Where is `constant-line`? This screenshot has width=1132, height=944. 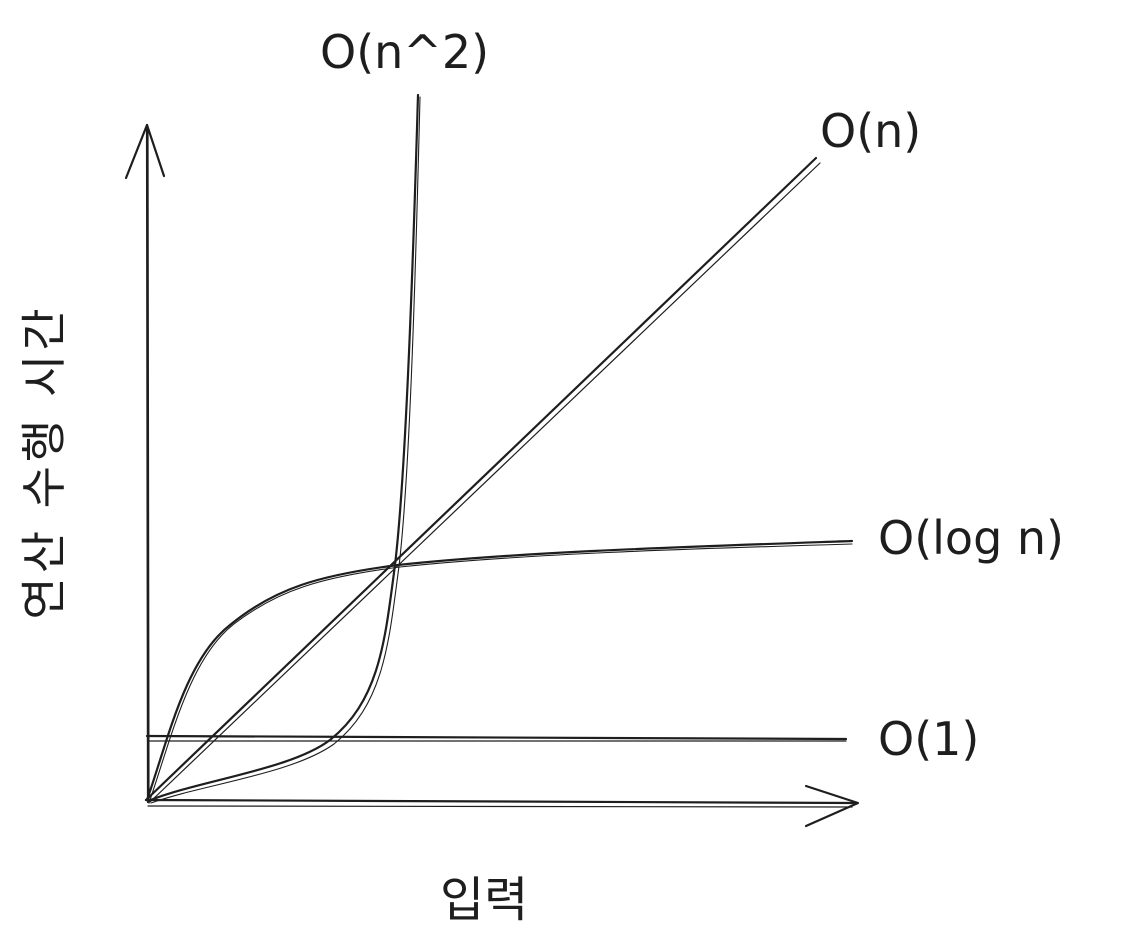
constant-line is located at coordinates (496, 737).